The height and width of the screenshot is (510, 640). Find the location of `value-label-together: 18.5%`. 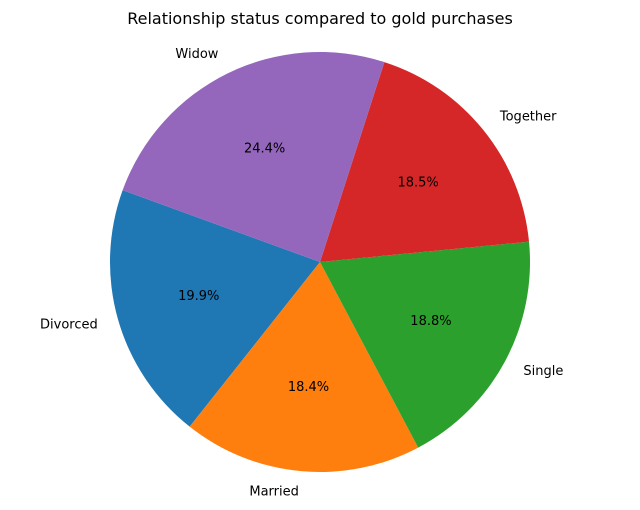

value-label-together: 18.5% is located at coordinates (417, 182).